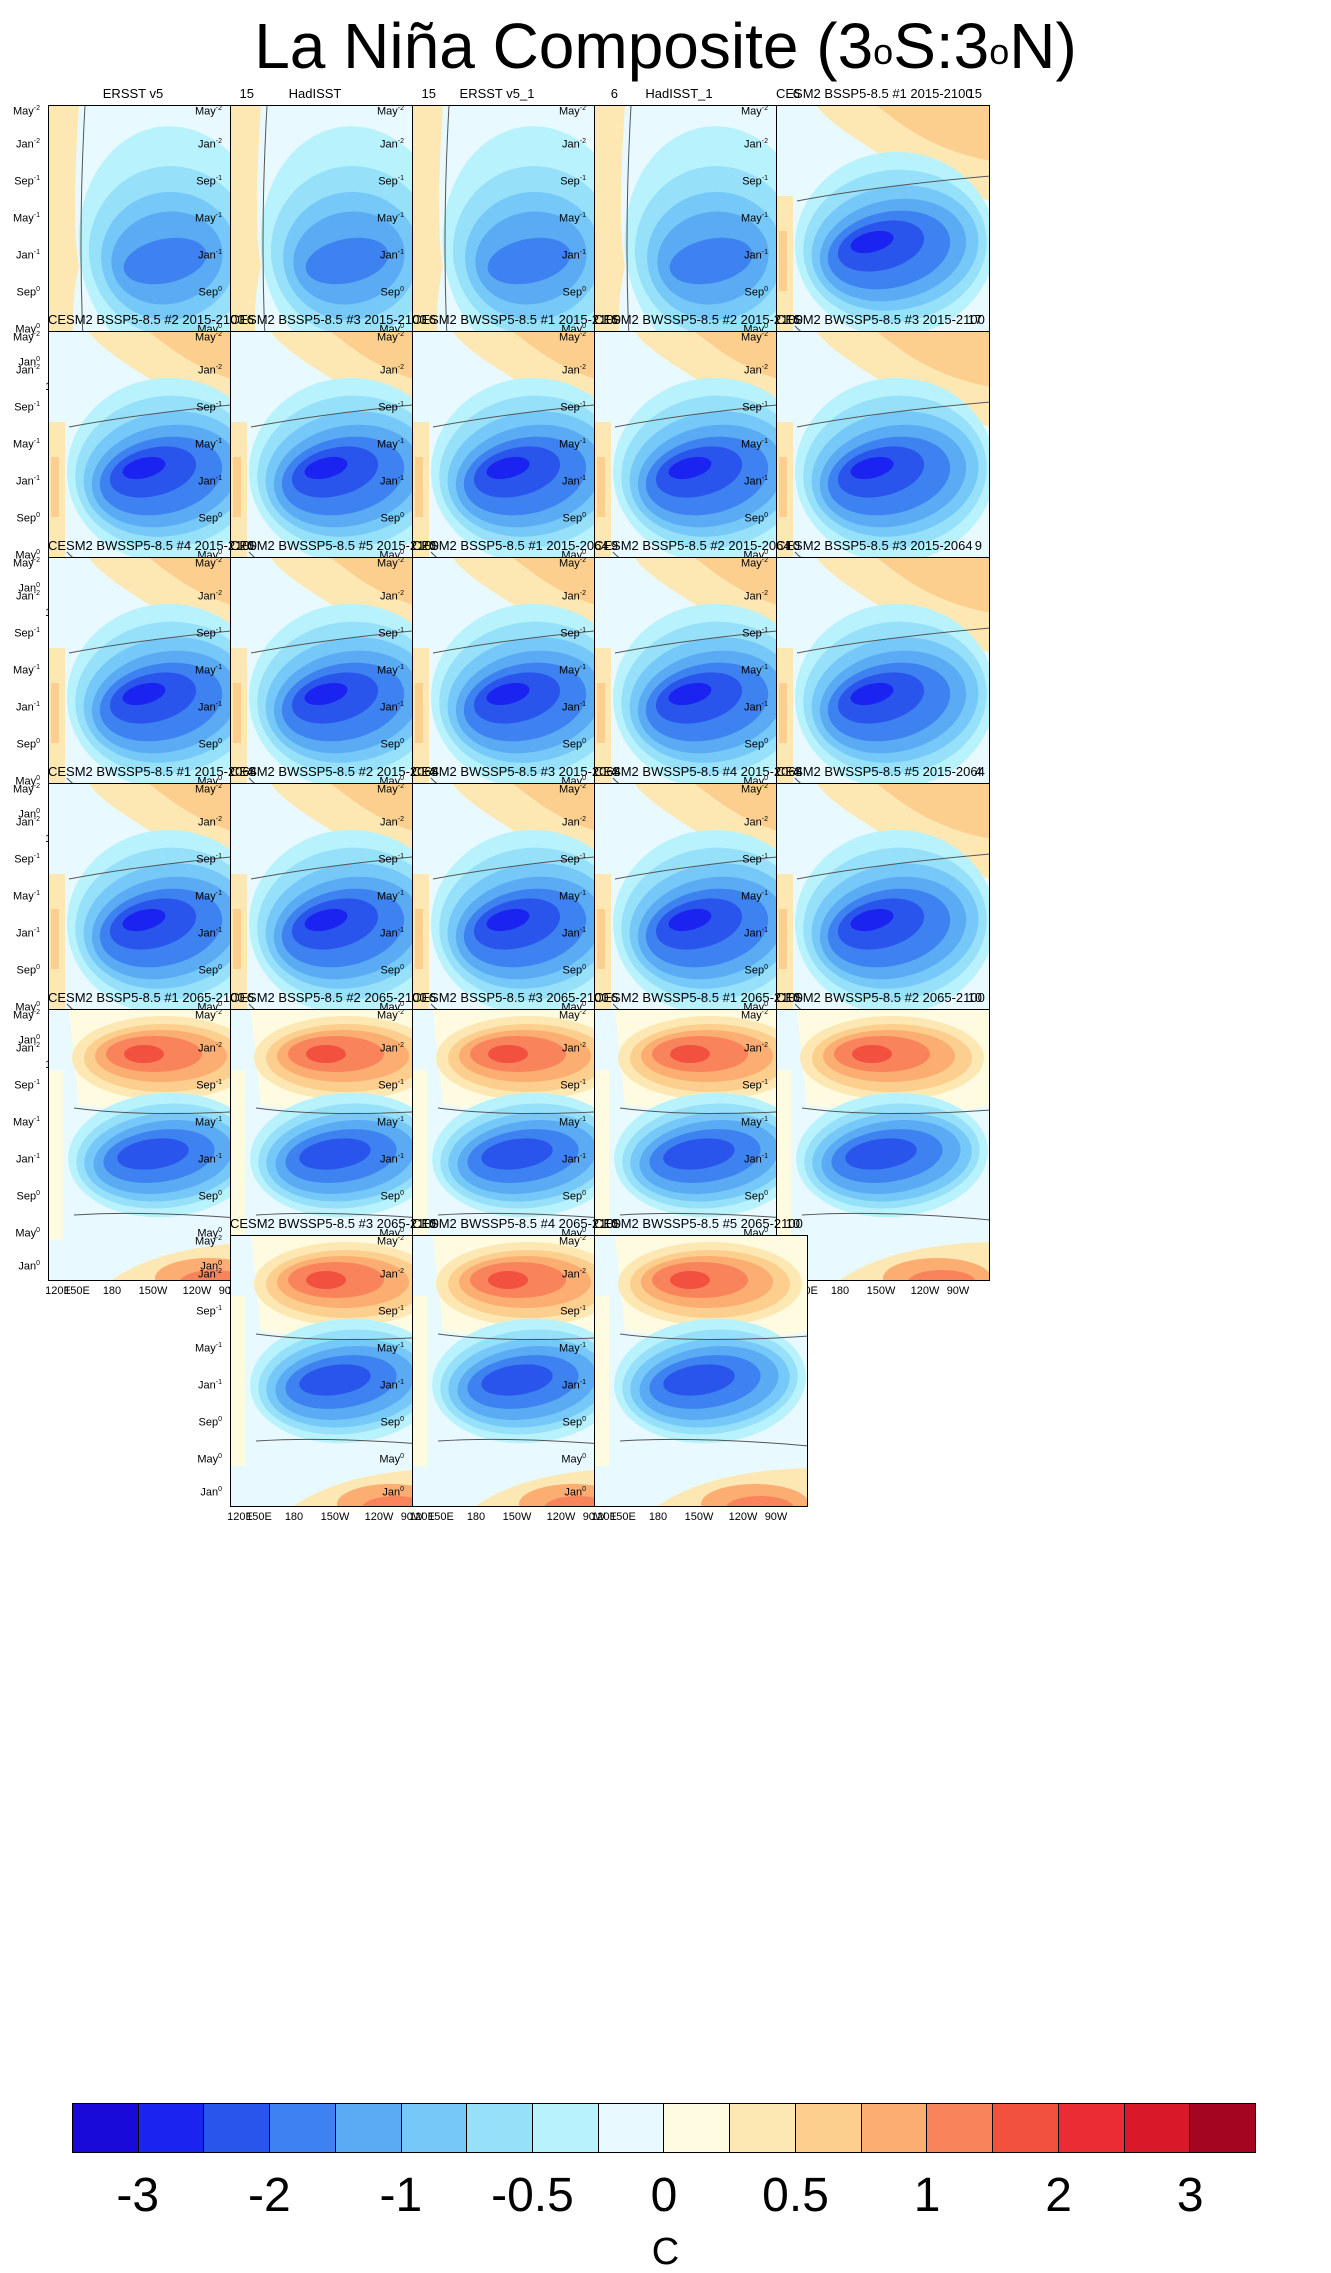 This screenshot has width=1331, height=2273. Describe the element at coordinates (860, 546) in the screenshot. I see `panel-title: CESM2 BSSP5-8.5 #3 2015-2064 9` at that location.